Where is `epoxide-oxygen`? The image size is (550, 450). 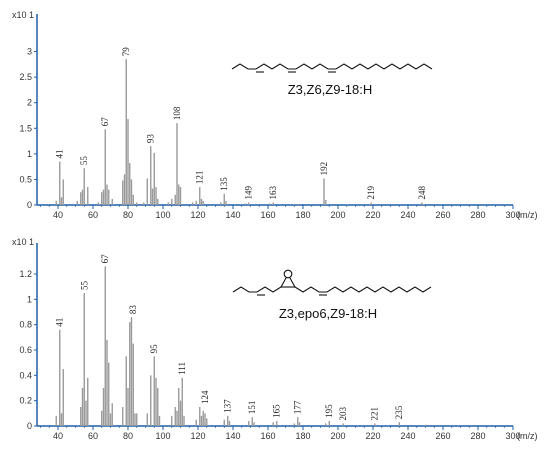
epoxide-oxygen is located at coordinates (288, 274).